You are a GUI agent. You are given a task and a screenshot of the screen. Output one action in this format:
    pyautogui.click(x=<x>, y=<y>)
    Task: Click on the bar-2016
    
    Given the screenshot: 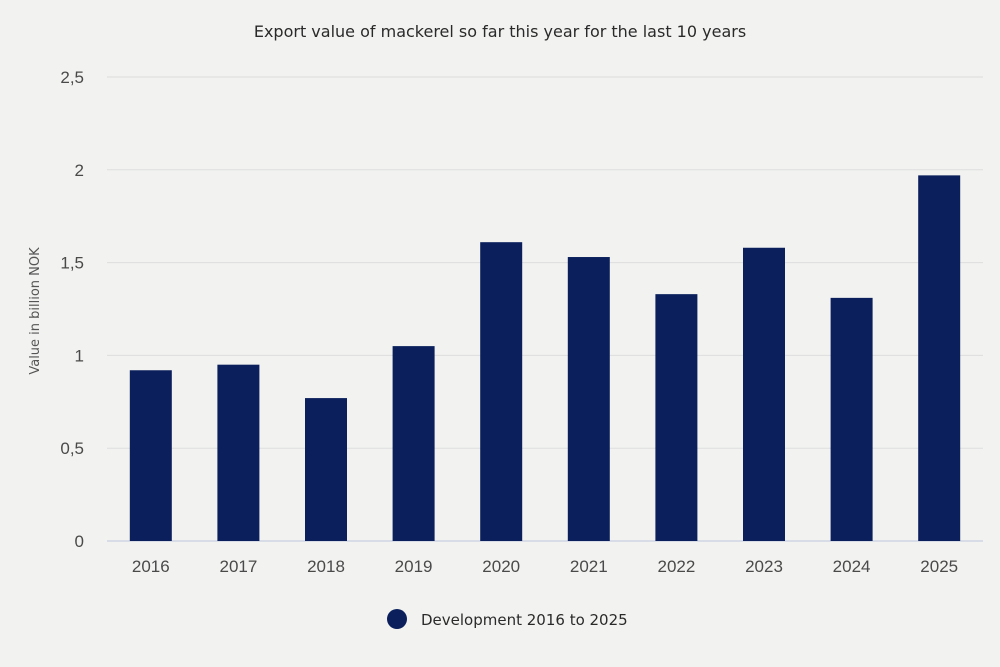 What is the action you would take?
    pyautogui.click(x=150, y=455)
    